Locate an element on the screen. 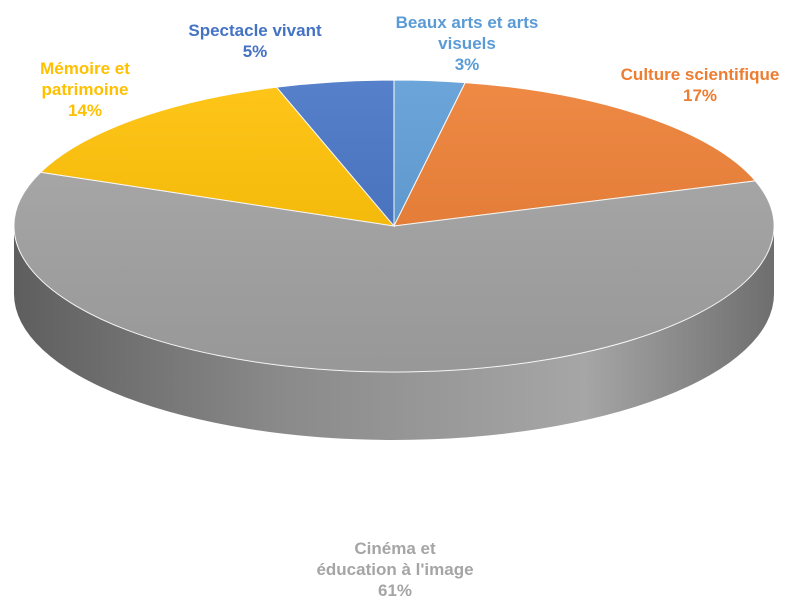  data-label-2: Cinéma et éducation à l'image 61% is located at coordinates (395, 569).